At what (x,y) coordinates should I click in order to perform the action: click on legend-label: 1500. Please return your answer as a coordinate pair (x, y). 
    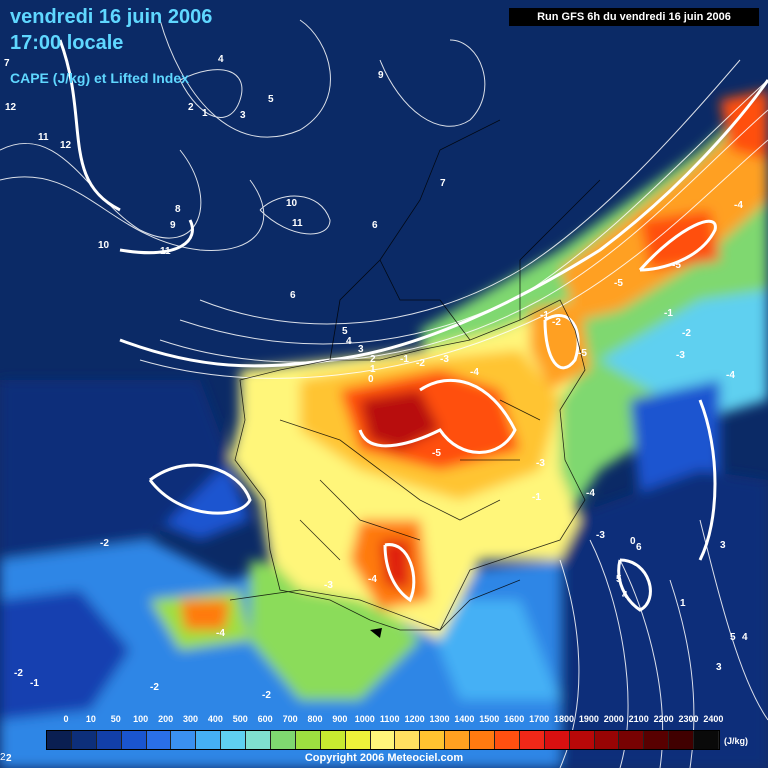
    Looking at the image, I should click on (489, 719).